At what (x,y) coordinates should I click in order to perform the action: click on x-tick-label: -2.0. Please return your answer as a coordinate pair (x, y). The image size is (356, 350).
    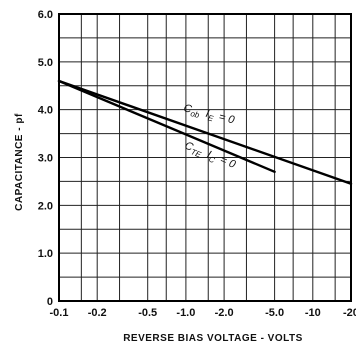
    Looking at the image, I should click on (224, 313).